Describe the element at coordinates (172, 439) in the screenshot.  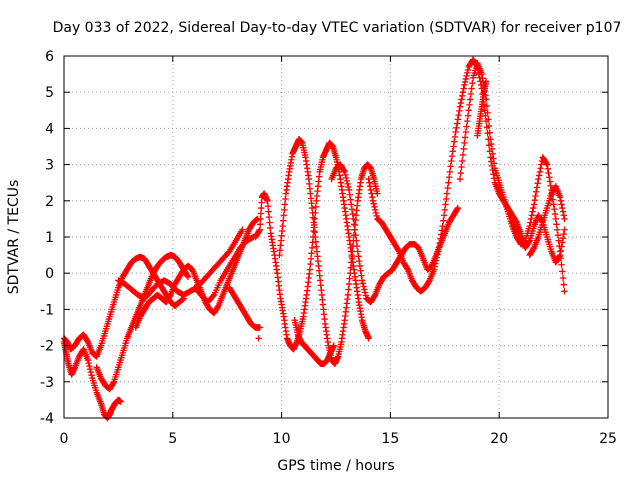
I see `x-tick-label: 5` at that location.